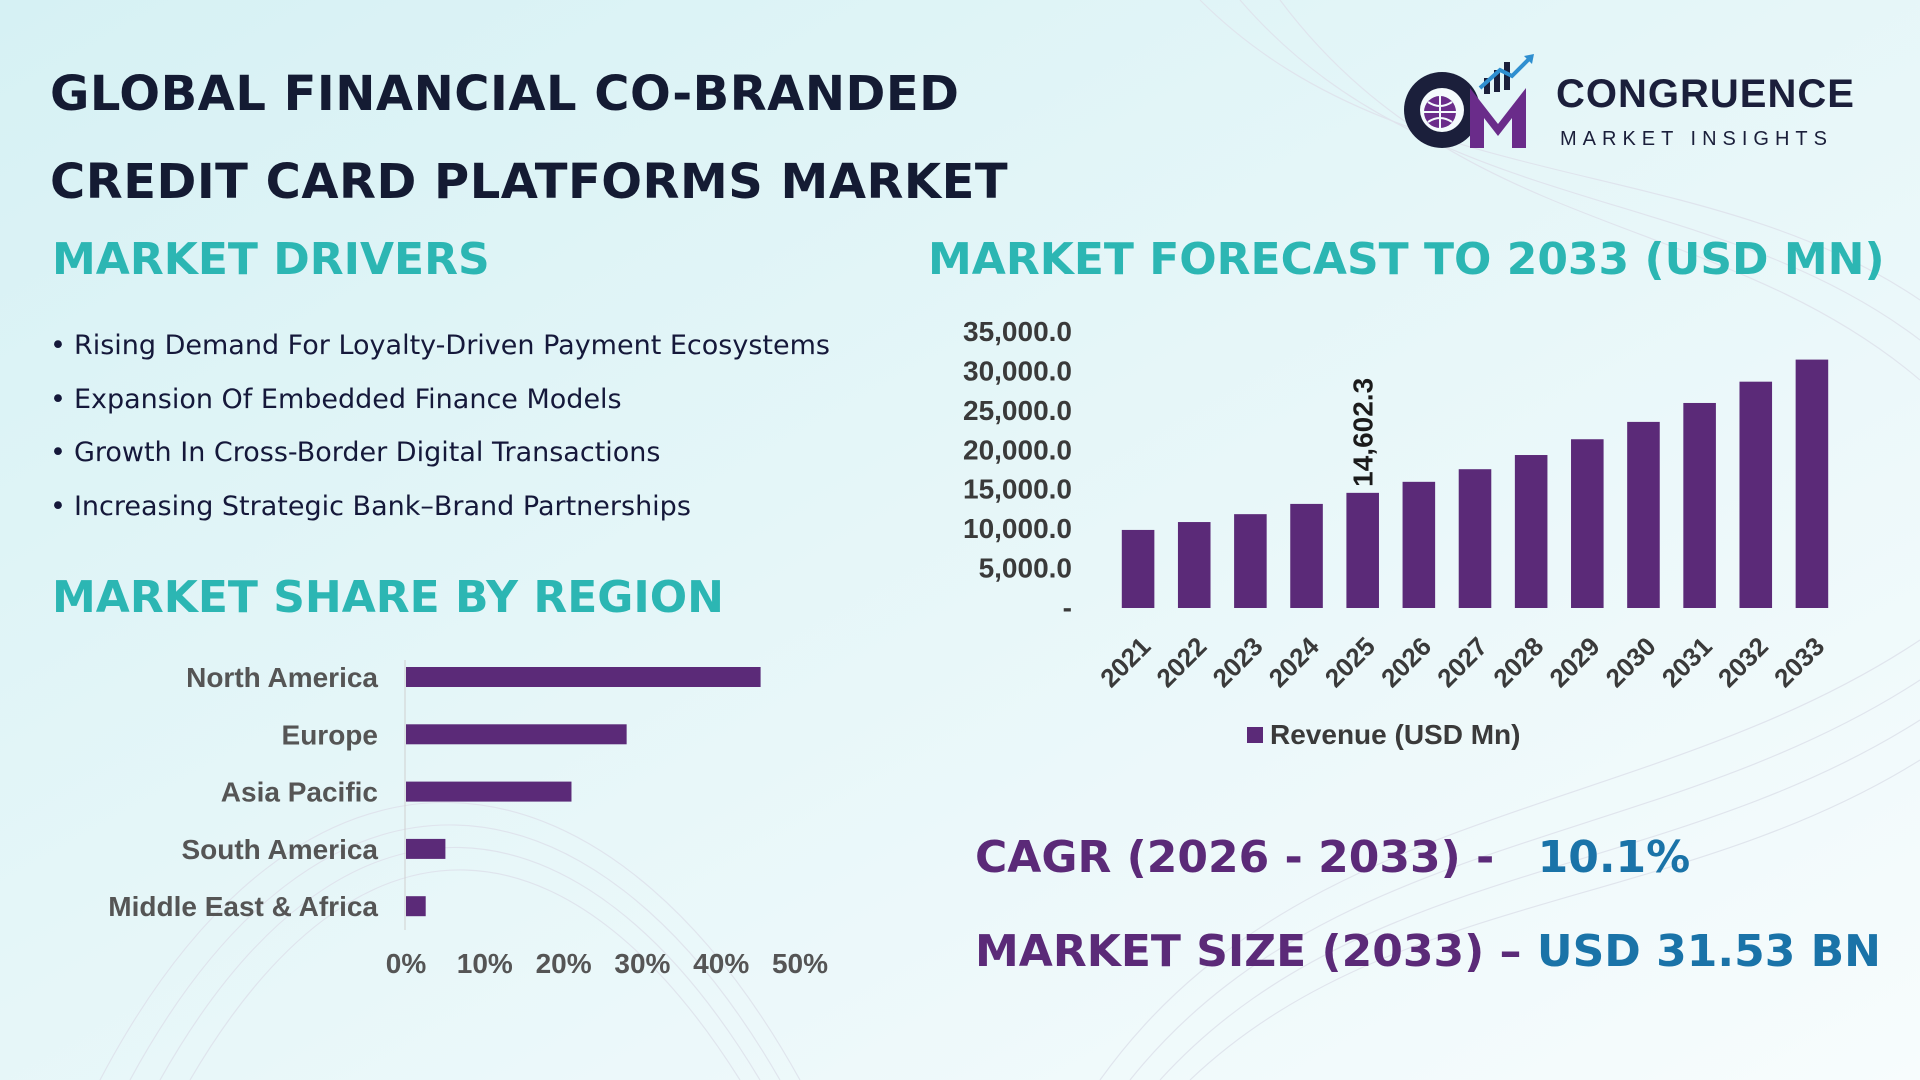 This screenshot has height=1080, width=1920. What do you see at coordinates (1294, 662) in the screenshot?
I see `x-tick-label: 2024` at bounding box center [1294, 662].